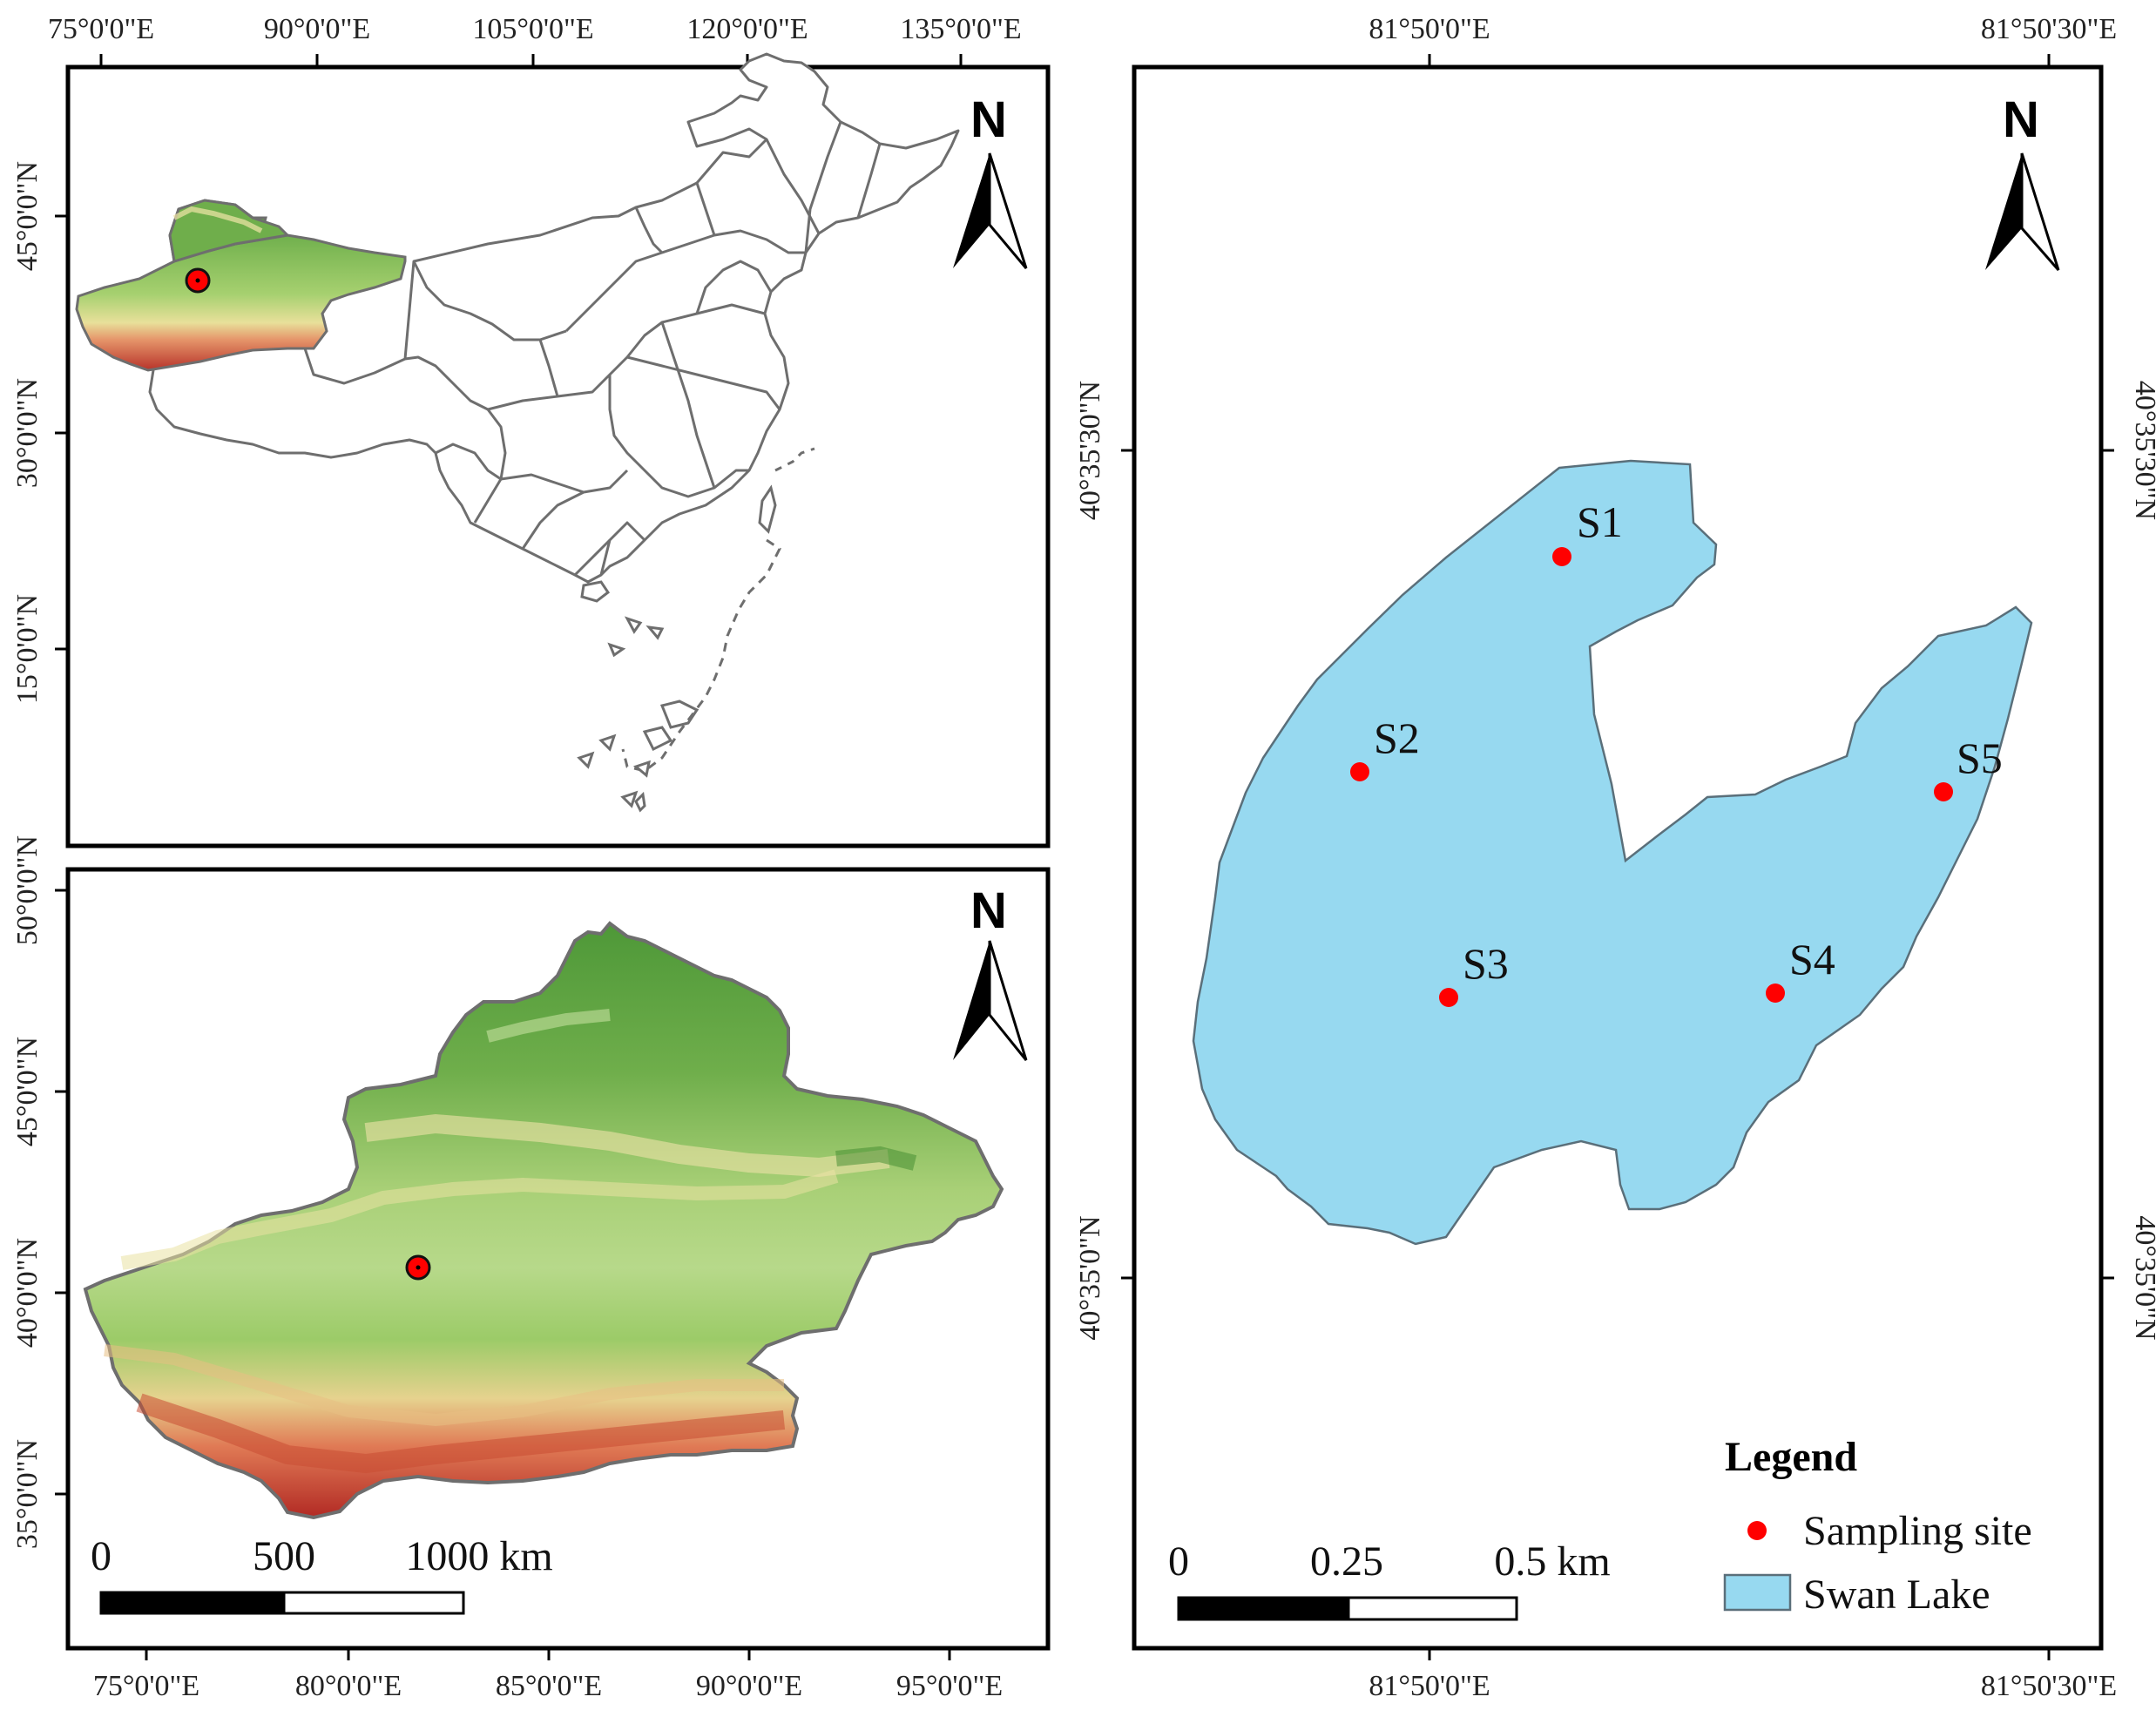 The height and width of the screenshot is (1717, 2156). Describe the element at coordinates (1812, 959) in the screenshot. I see `site-label-s4: S4` at that location.